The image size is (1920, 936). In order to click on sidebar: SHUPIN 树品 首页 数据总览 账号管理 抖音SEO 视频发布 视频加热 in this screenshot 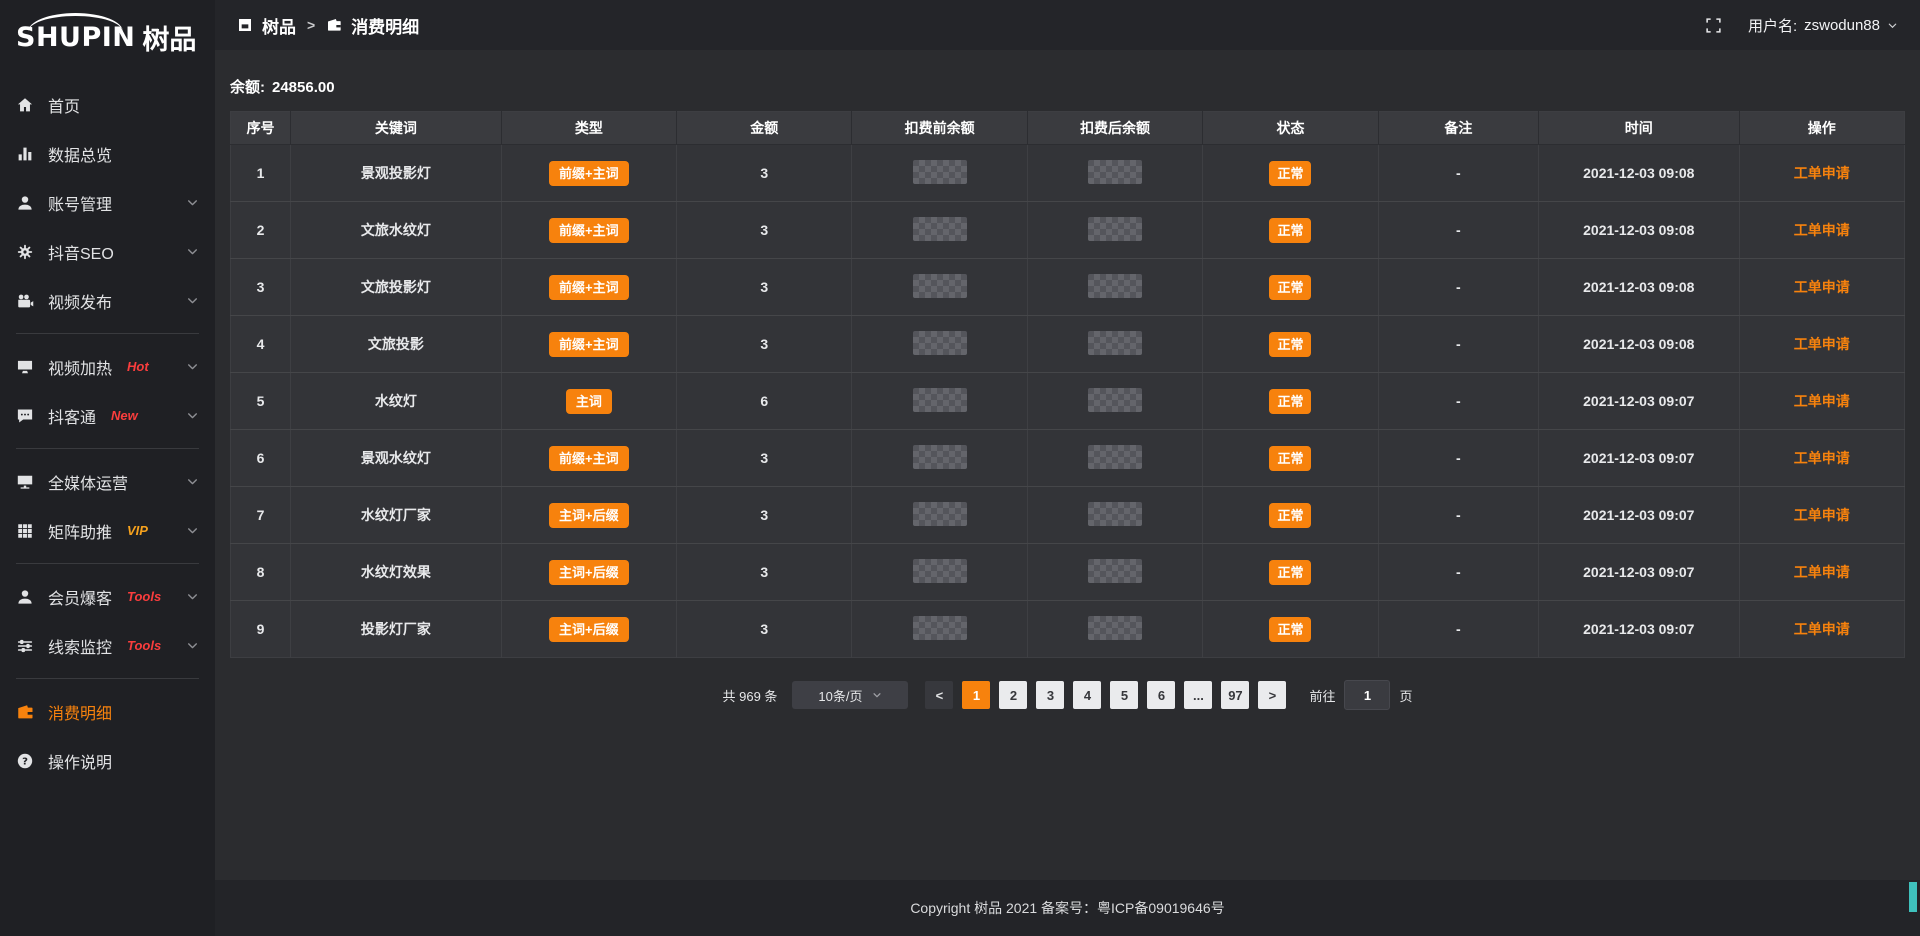, I will do `click(107, 468)`.